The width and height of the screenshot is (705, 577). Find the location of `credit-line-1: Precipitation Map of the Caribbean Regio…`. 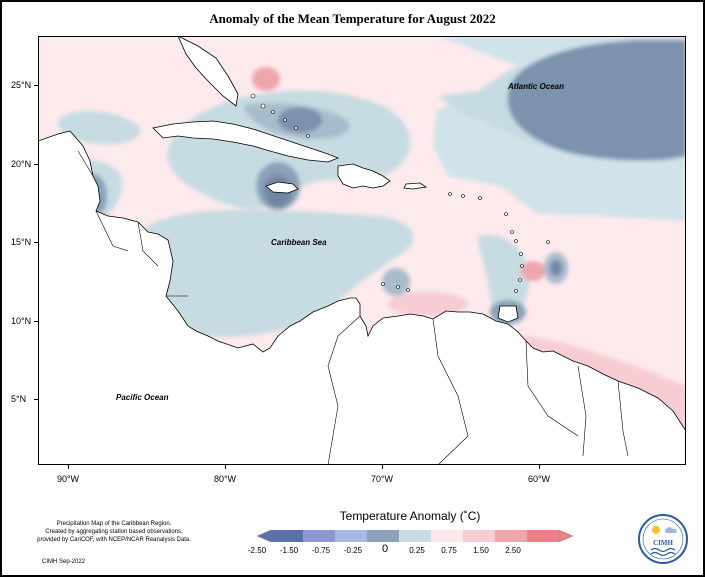

credit-line-1: Precipitation Map of the Caribbean Regio… is located at coordinates (114, 524).